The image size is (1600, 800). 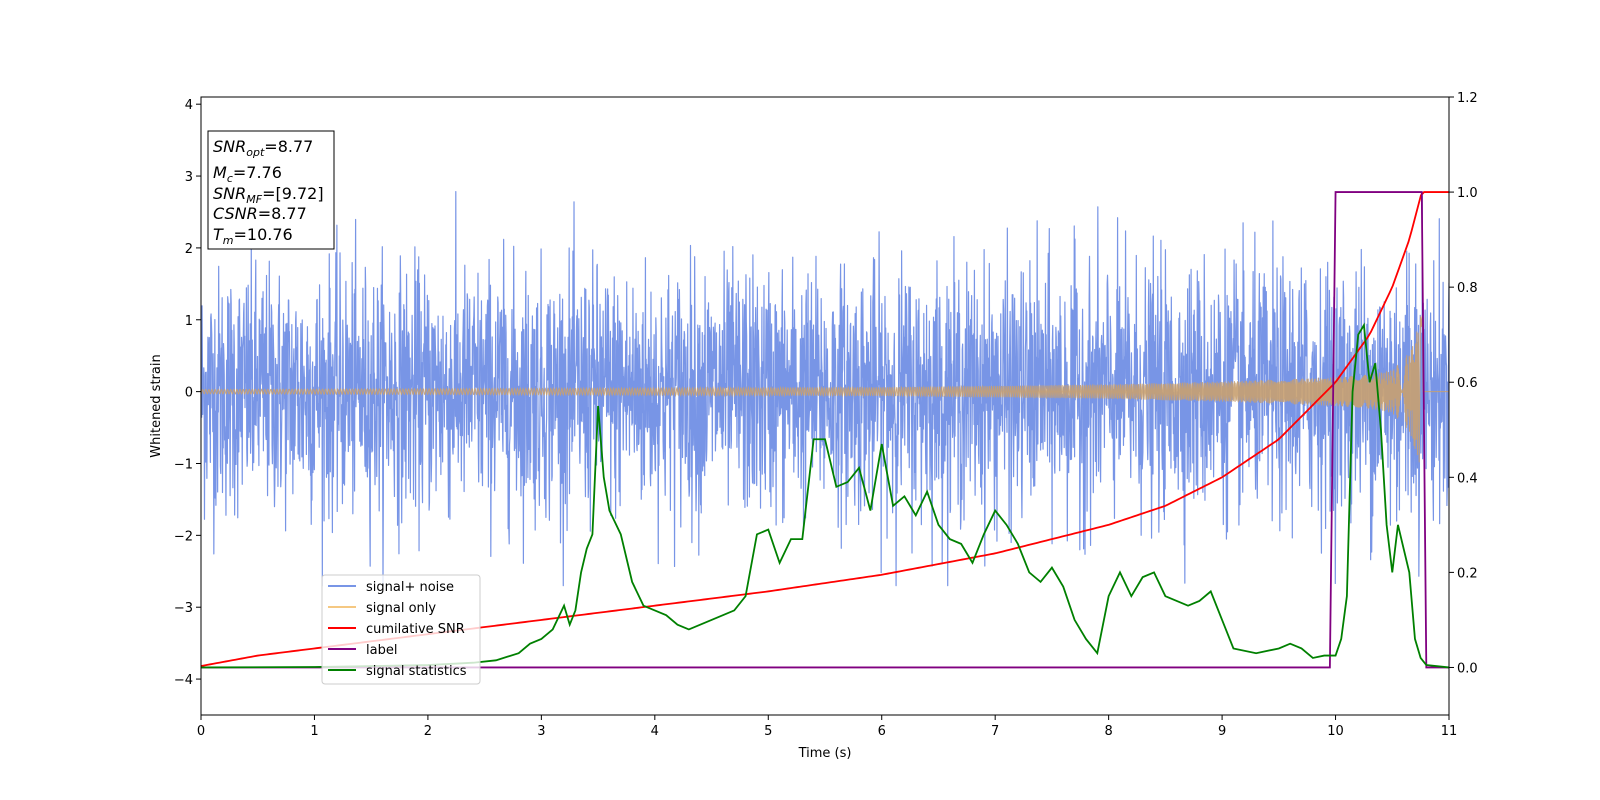 What do you see at coordinates (201, 731) in the screenshot?
I see `x-tick-label: 0` at bounding box center [201, 731].